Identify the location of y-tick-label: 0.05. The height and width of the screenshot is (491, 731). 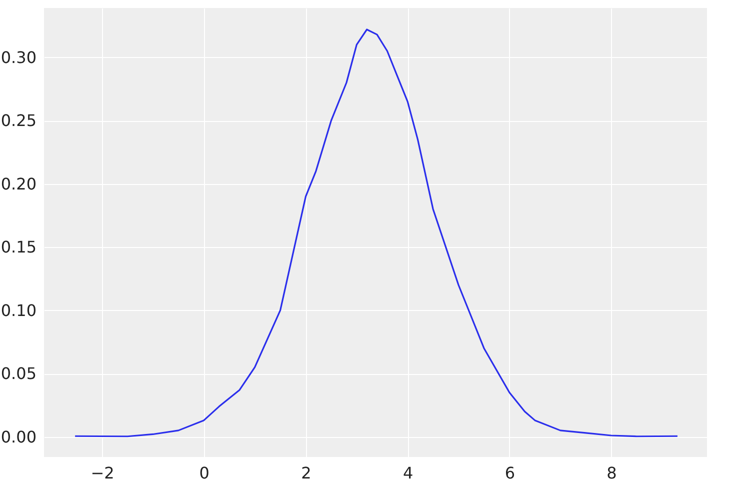
(18, 374).